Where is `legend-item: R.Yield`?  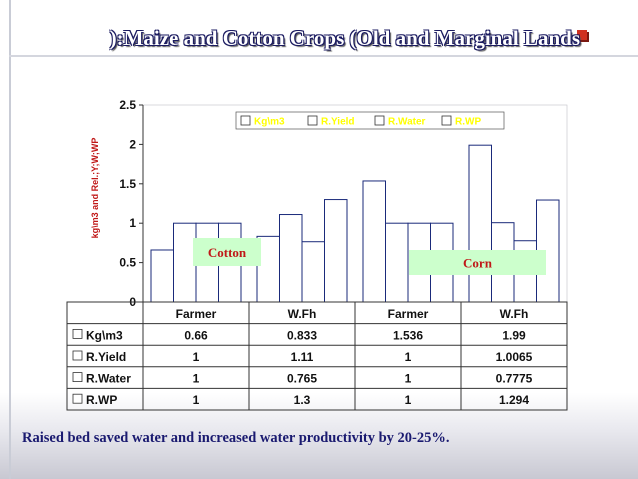
legend-item: R.Yield is located at coordinates (338, 122).